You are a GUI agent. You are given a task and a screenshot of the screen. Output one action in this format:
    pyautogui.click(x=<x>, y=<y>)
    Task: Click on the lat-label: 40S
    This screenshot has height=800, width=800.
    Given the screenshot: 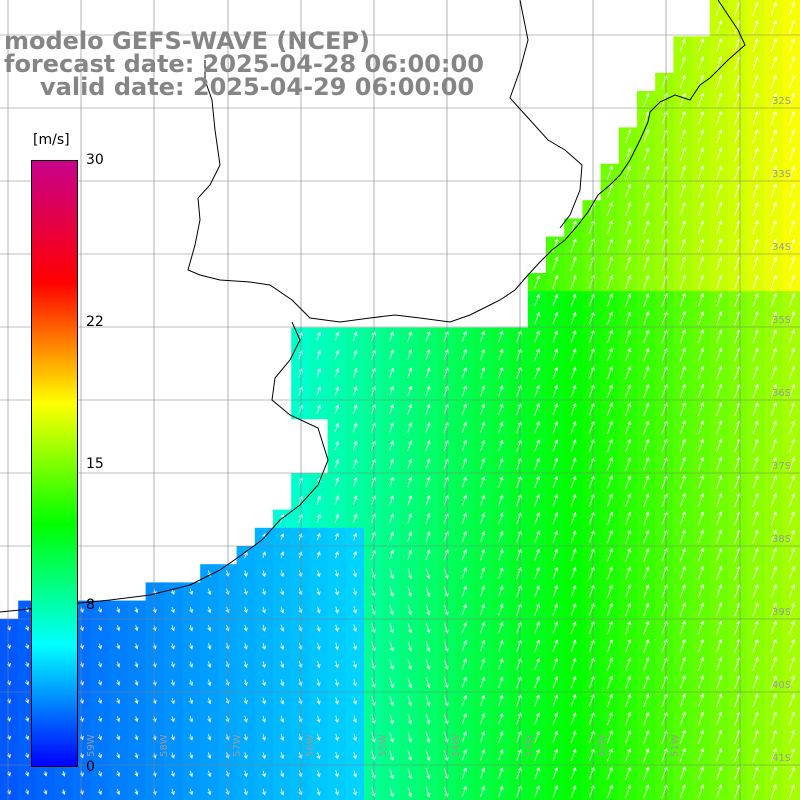 What is the action you would take?
    pyautogui.click(x=781, y=685)
    